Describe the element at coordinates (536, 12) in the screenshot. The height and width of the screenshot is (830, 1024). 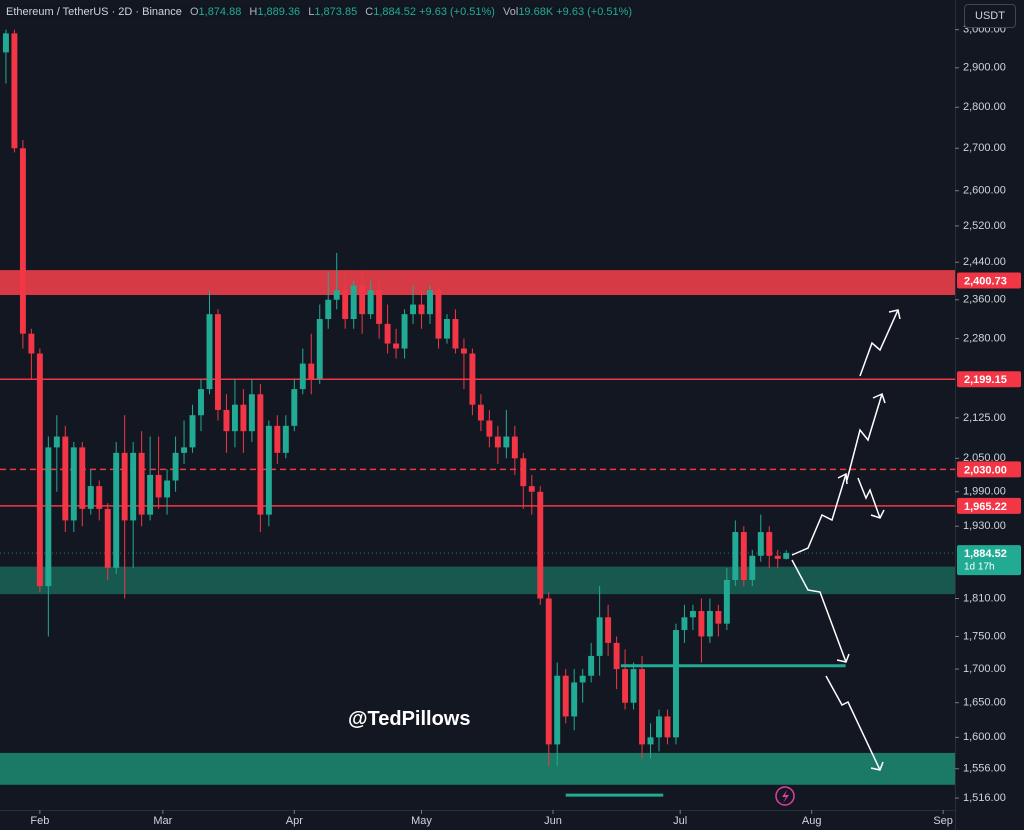
I see `vol-value: 19.68K` at that location.